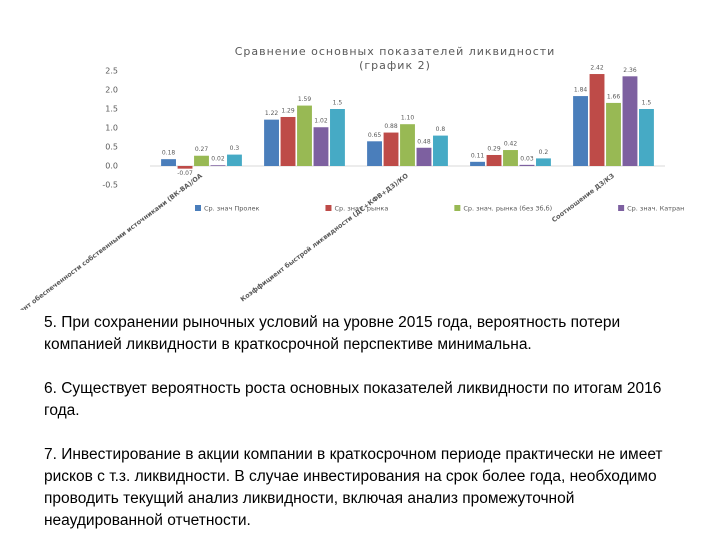 This screenshot has height=554, width=720. I want to click on value-label: 0.03, so click(527, 158).